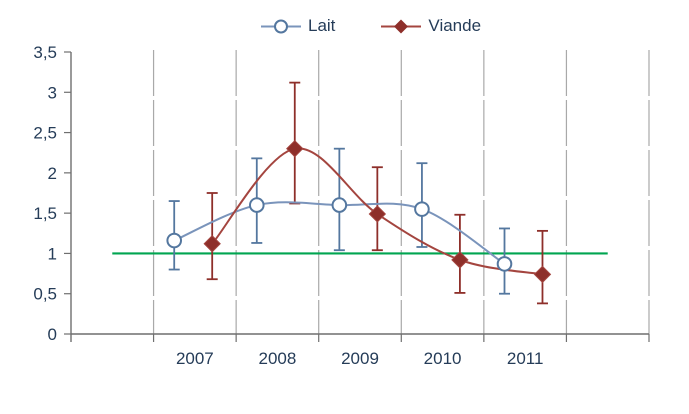 The width and height of the screenshot is (689, 414). What do you see at coordinates (504, 264) in the screenshot?
I see `lait-marker-2011` at bounding box center [504, 264].